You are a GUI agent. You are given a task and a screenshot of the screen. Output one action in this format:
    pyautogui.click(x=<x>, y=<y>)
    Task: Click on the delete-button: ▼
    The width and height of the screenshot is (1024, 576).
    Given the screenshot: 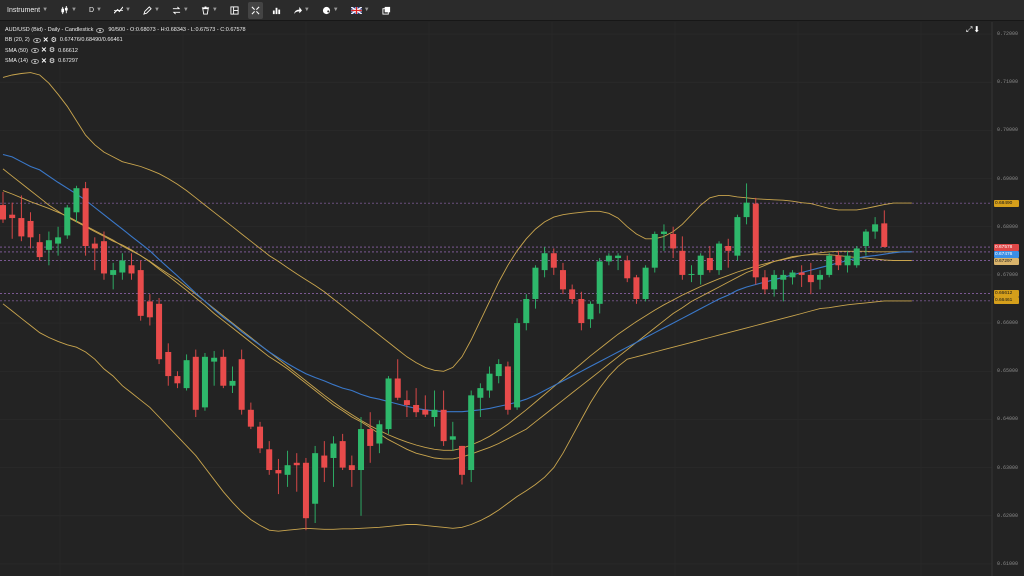 What is the action you would take?
    pyautogui.click(x=209, y=10)
    